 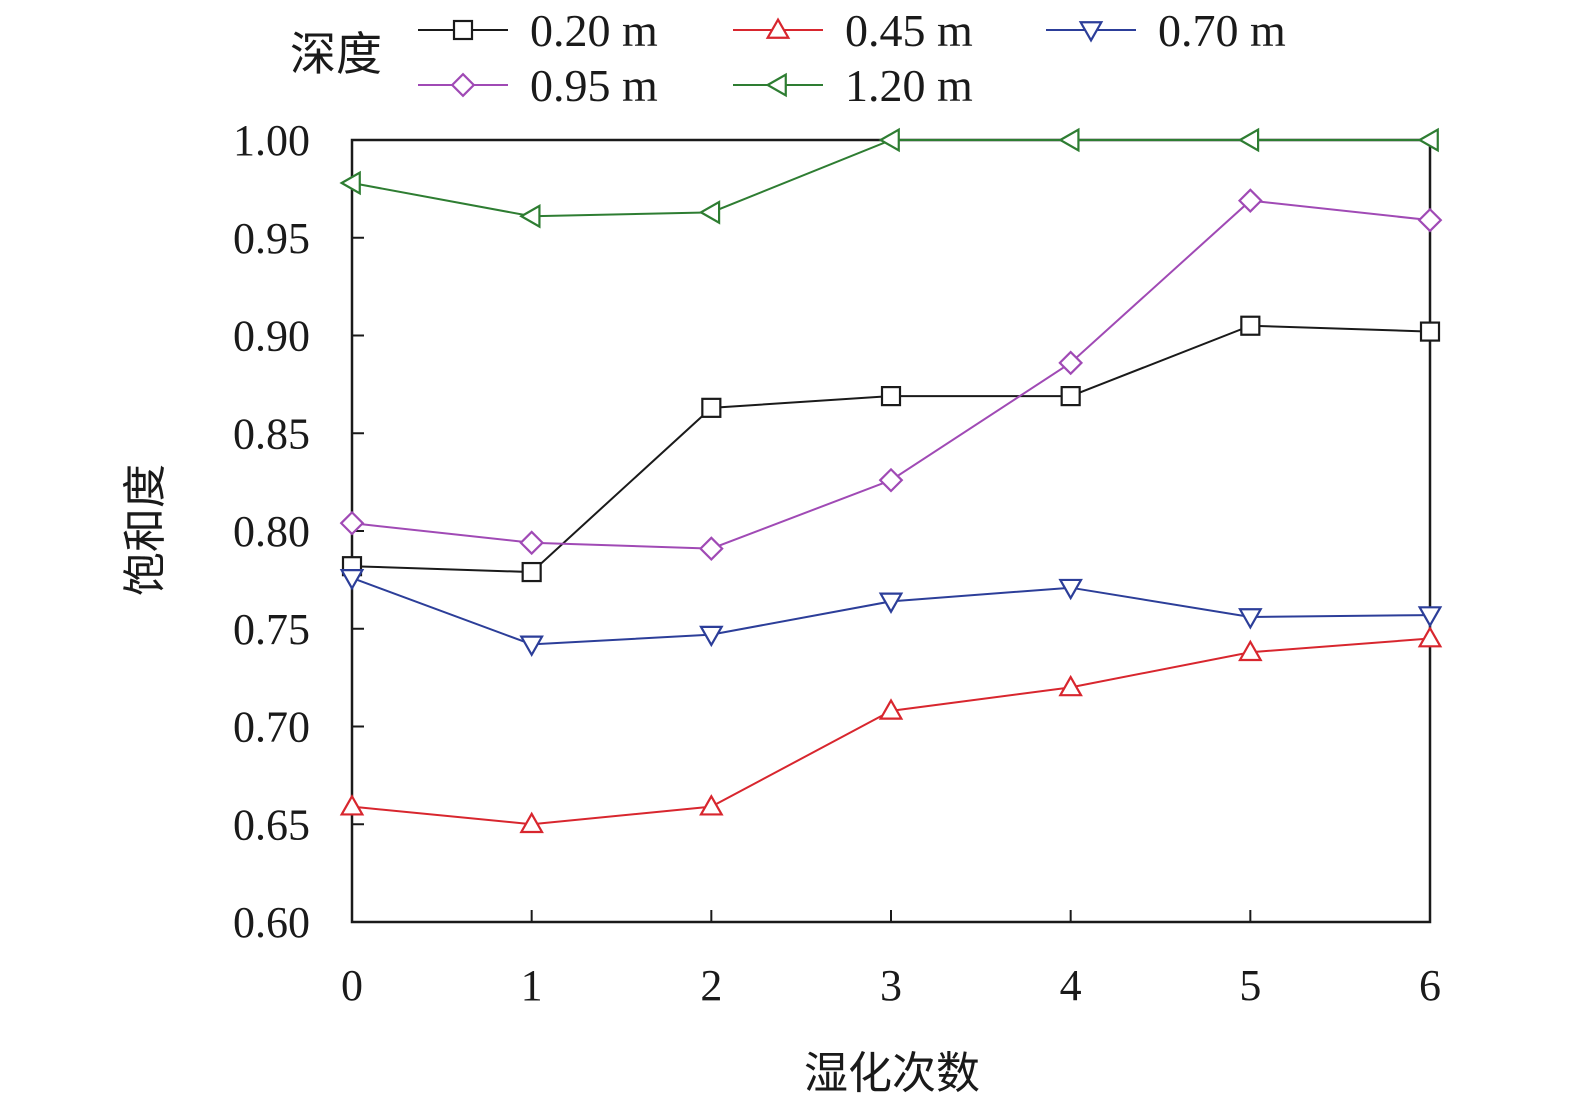 I want to click on legend-label: 0.20 m, so click(x=594, y=30).